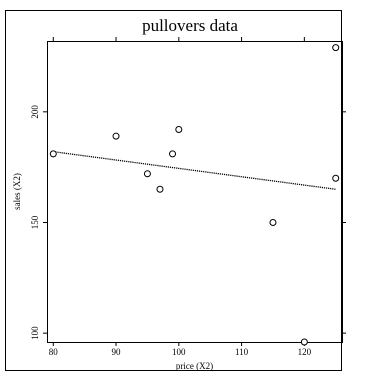 This screenshot has height=376, width=369. I want to click on x-axis-label: price (X2), so click(194, 366).